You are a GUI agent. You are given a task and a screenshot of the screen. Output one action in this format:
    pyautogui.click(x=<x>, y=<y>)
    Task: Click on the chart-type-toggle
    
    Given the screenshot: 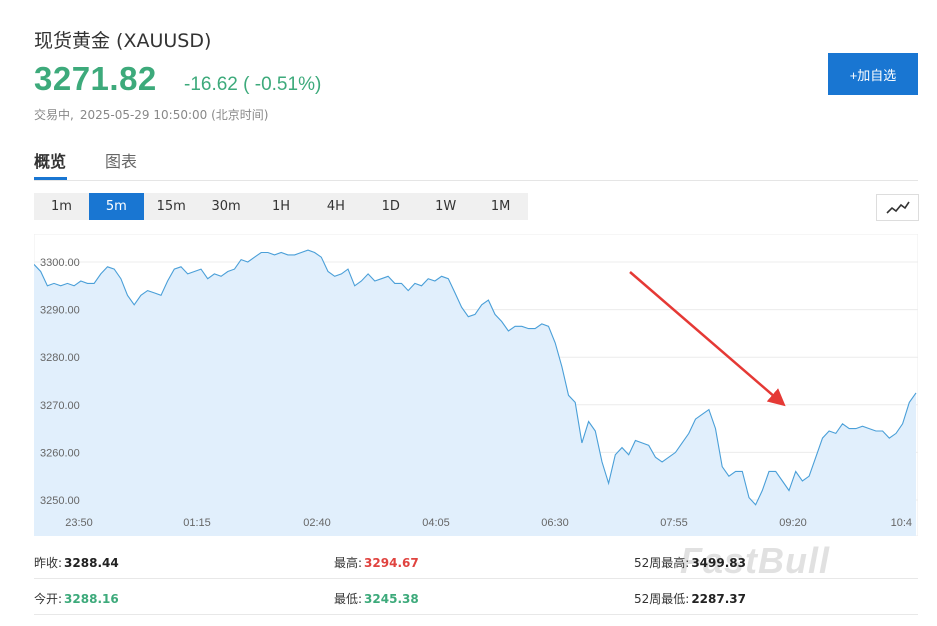 What is the action you would take?
    pyautogui.click(x=897, y=207)
    